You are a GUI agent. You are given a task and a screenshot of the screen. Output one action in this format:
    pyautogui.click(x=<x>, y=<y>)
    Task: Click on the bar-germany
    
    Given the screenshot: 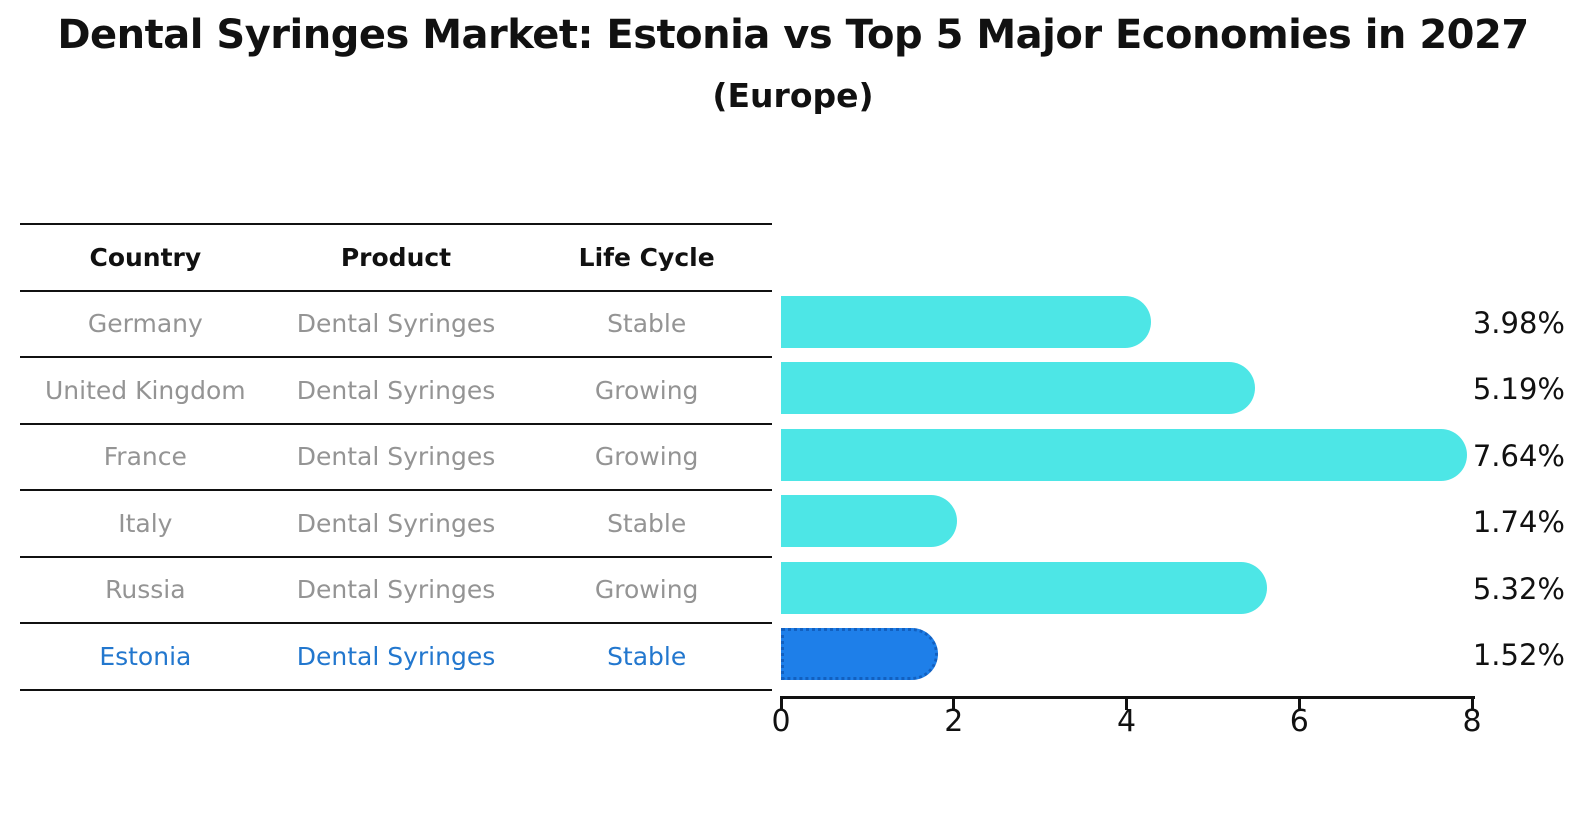 What is the action you would take?
    pyautogui.click(x=966, y=321)
    